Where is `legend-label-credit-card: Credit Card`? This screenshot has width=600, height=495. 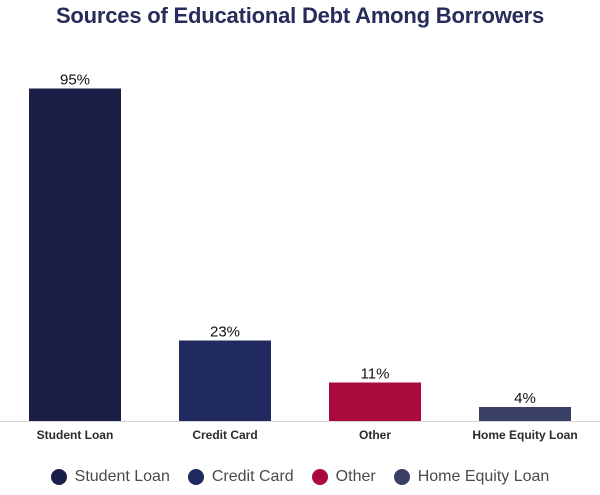 legend-label-credit-card: Credit Card is located at coordinates (252, 476).